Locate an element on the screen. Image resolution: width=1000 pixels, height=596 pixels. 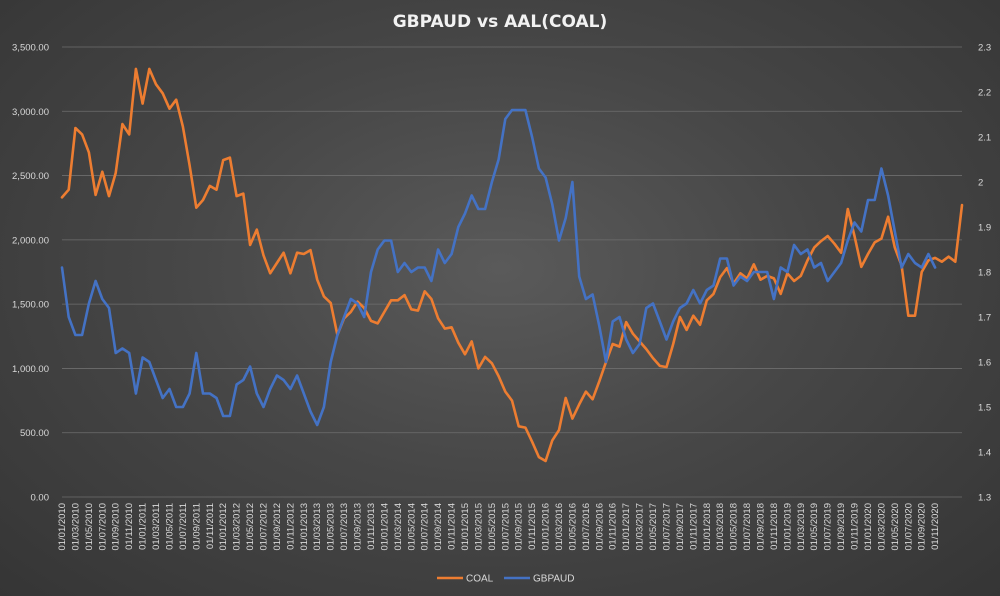
x-tick-label: 01/01/2011 is located at coordinates (143, 526).